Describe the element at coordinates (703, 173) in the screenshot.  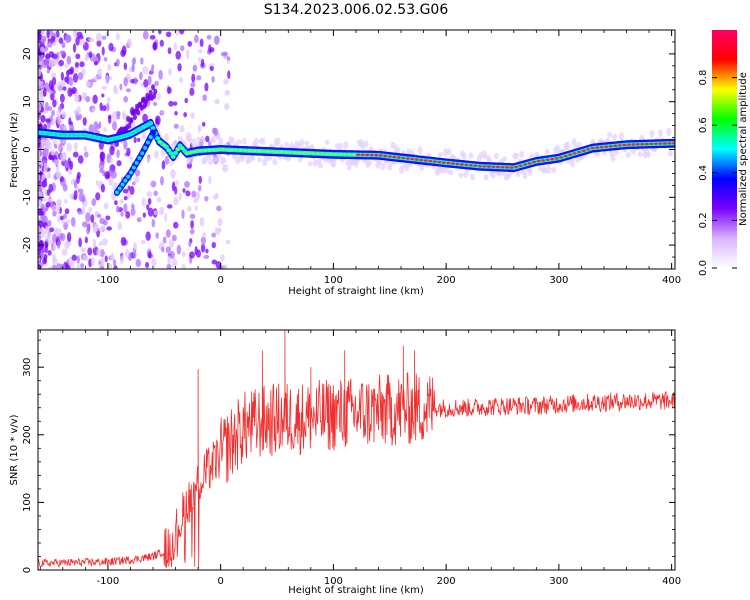
I see `colorbar-tick-label: 0.4` at that location.